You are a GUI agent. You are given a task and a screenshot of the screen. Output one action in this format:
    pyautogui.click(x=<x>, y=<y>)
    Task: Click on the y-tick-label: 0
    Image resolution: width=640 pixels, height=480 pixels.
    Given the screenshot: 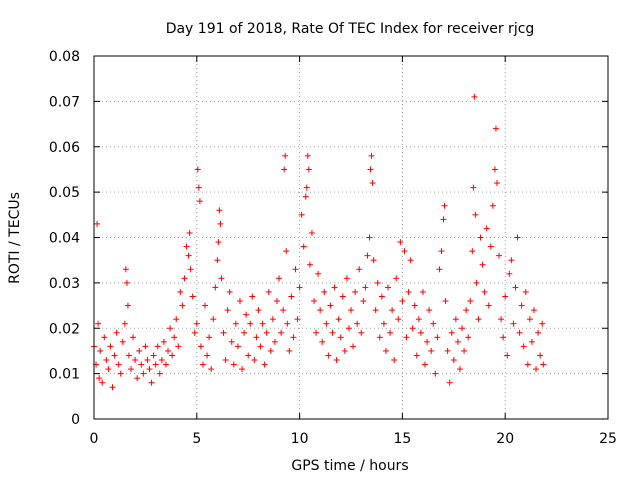 What is the action you would take?
    pyautogui.click(x=75, y=420)
    